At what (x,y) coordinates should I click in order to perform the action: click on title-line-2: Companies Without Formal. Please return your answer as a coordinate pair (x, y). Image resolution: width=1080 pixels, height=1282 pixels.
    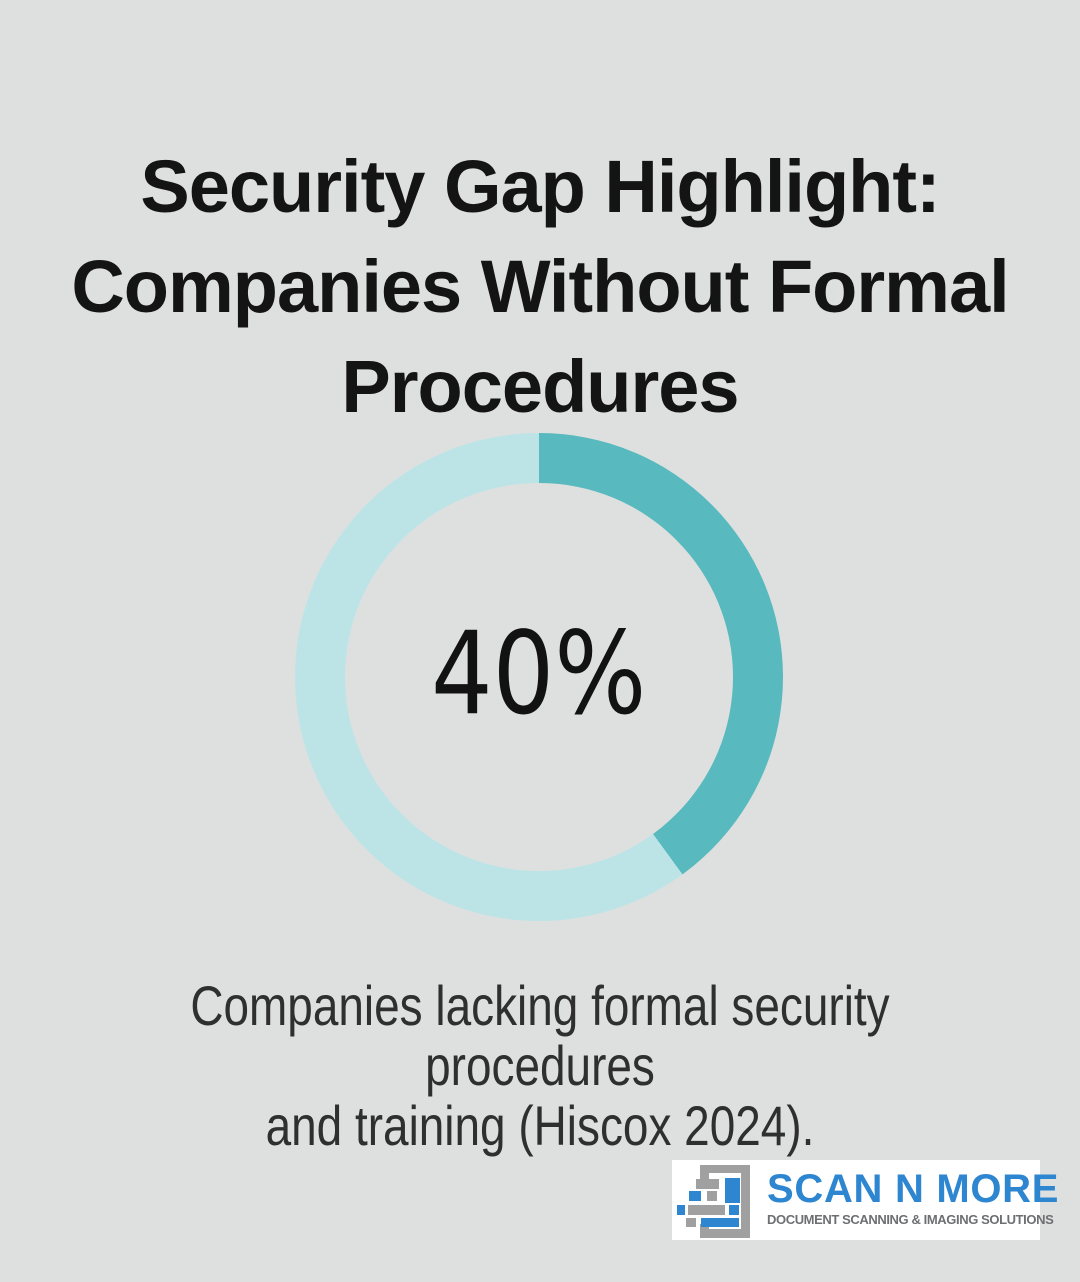
    Looking at the image, I should click on (540, 286).